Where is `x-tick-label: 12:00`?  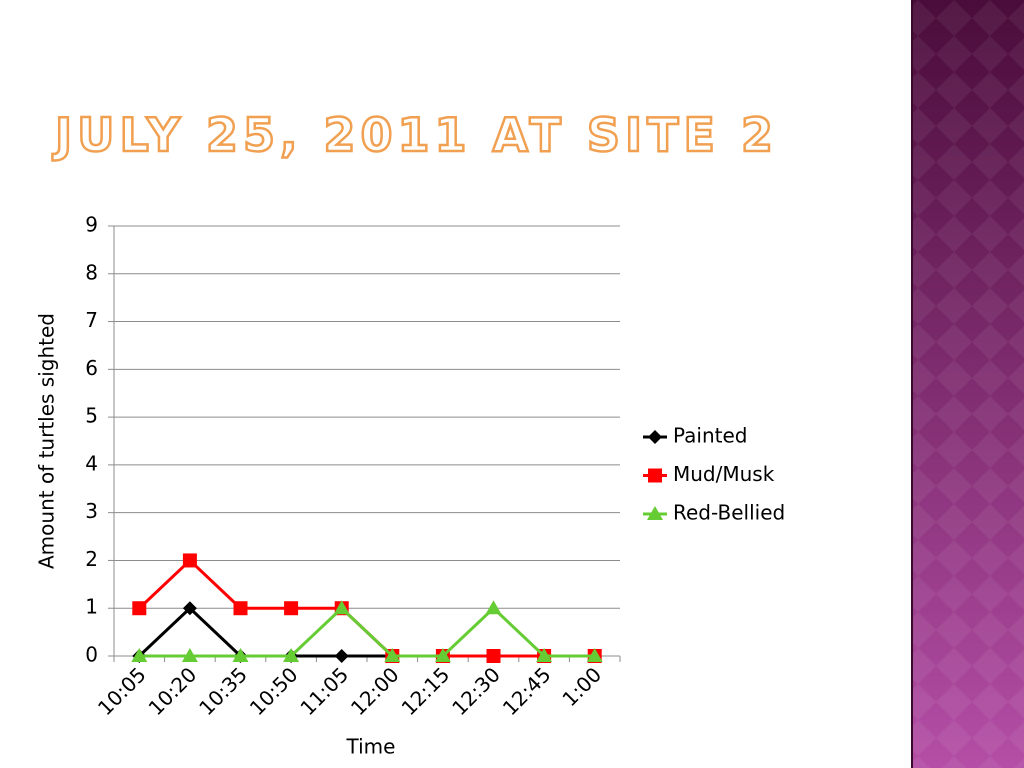 x-tick-label: 12:00 is located at coordinates (375, 691).